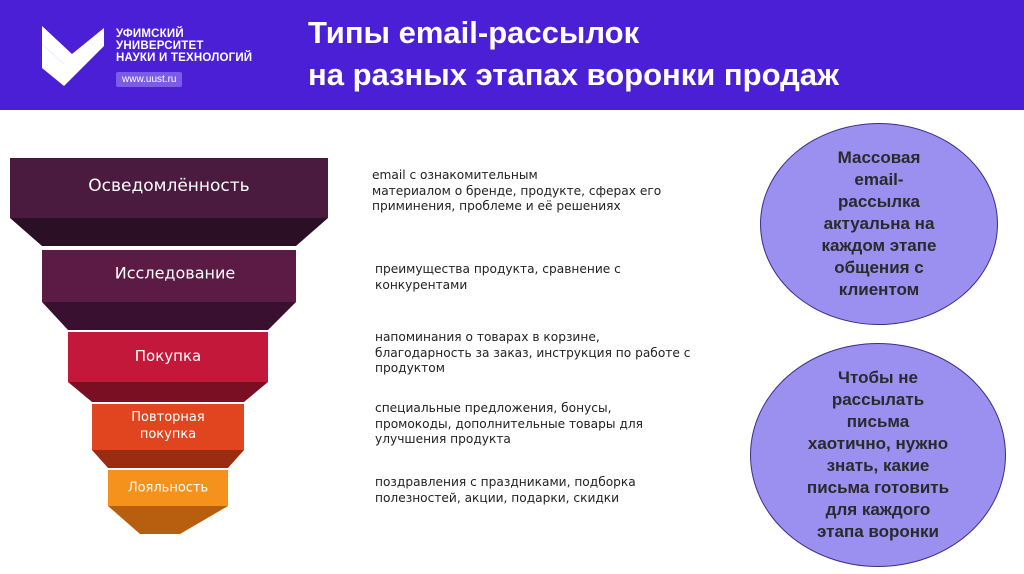 The height and width of the screenshot is (574, 1024). I want to click on funnel-stage-label: Повторная покупка, so click(167, 426).